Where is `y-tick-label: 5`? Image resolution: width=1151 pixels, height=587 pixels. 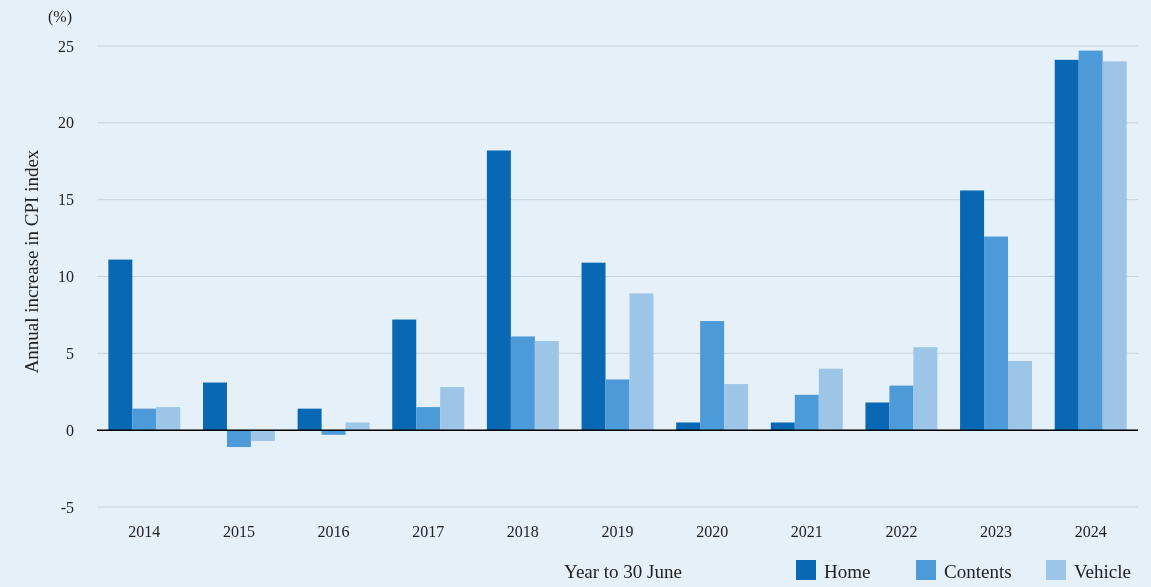
y-tick-label: 5 is located at coordinates (70, 353).